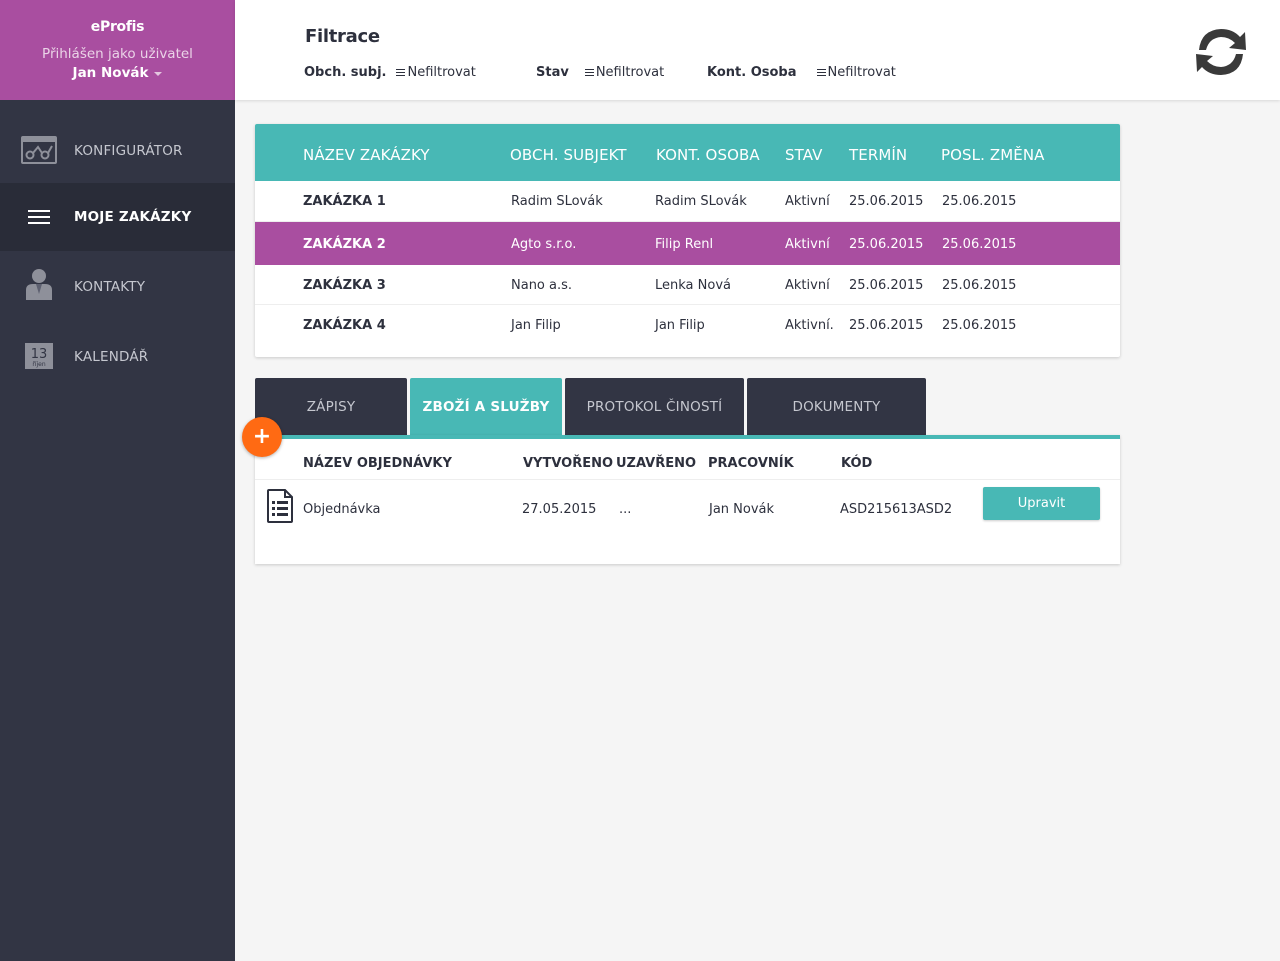 This screenshot has height=961, width=1280. What do you see at coordinates (552, 72) in the screenshot?
I see `filter-label: Stav` at bounding box center [552, 72].